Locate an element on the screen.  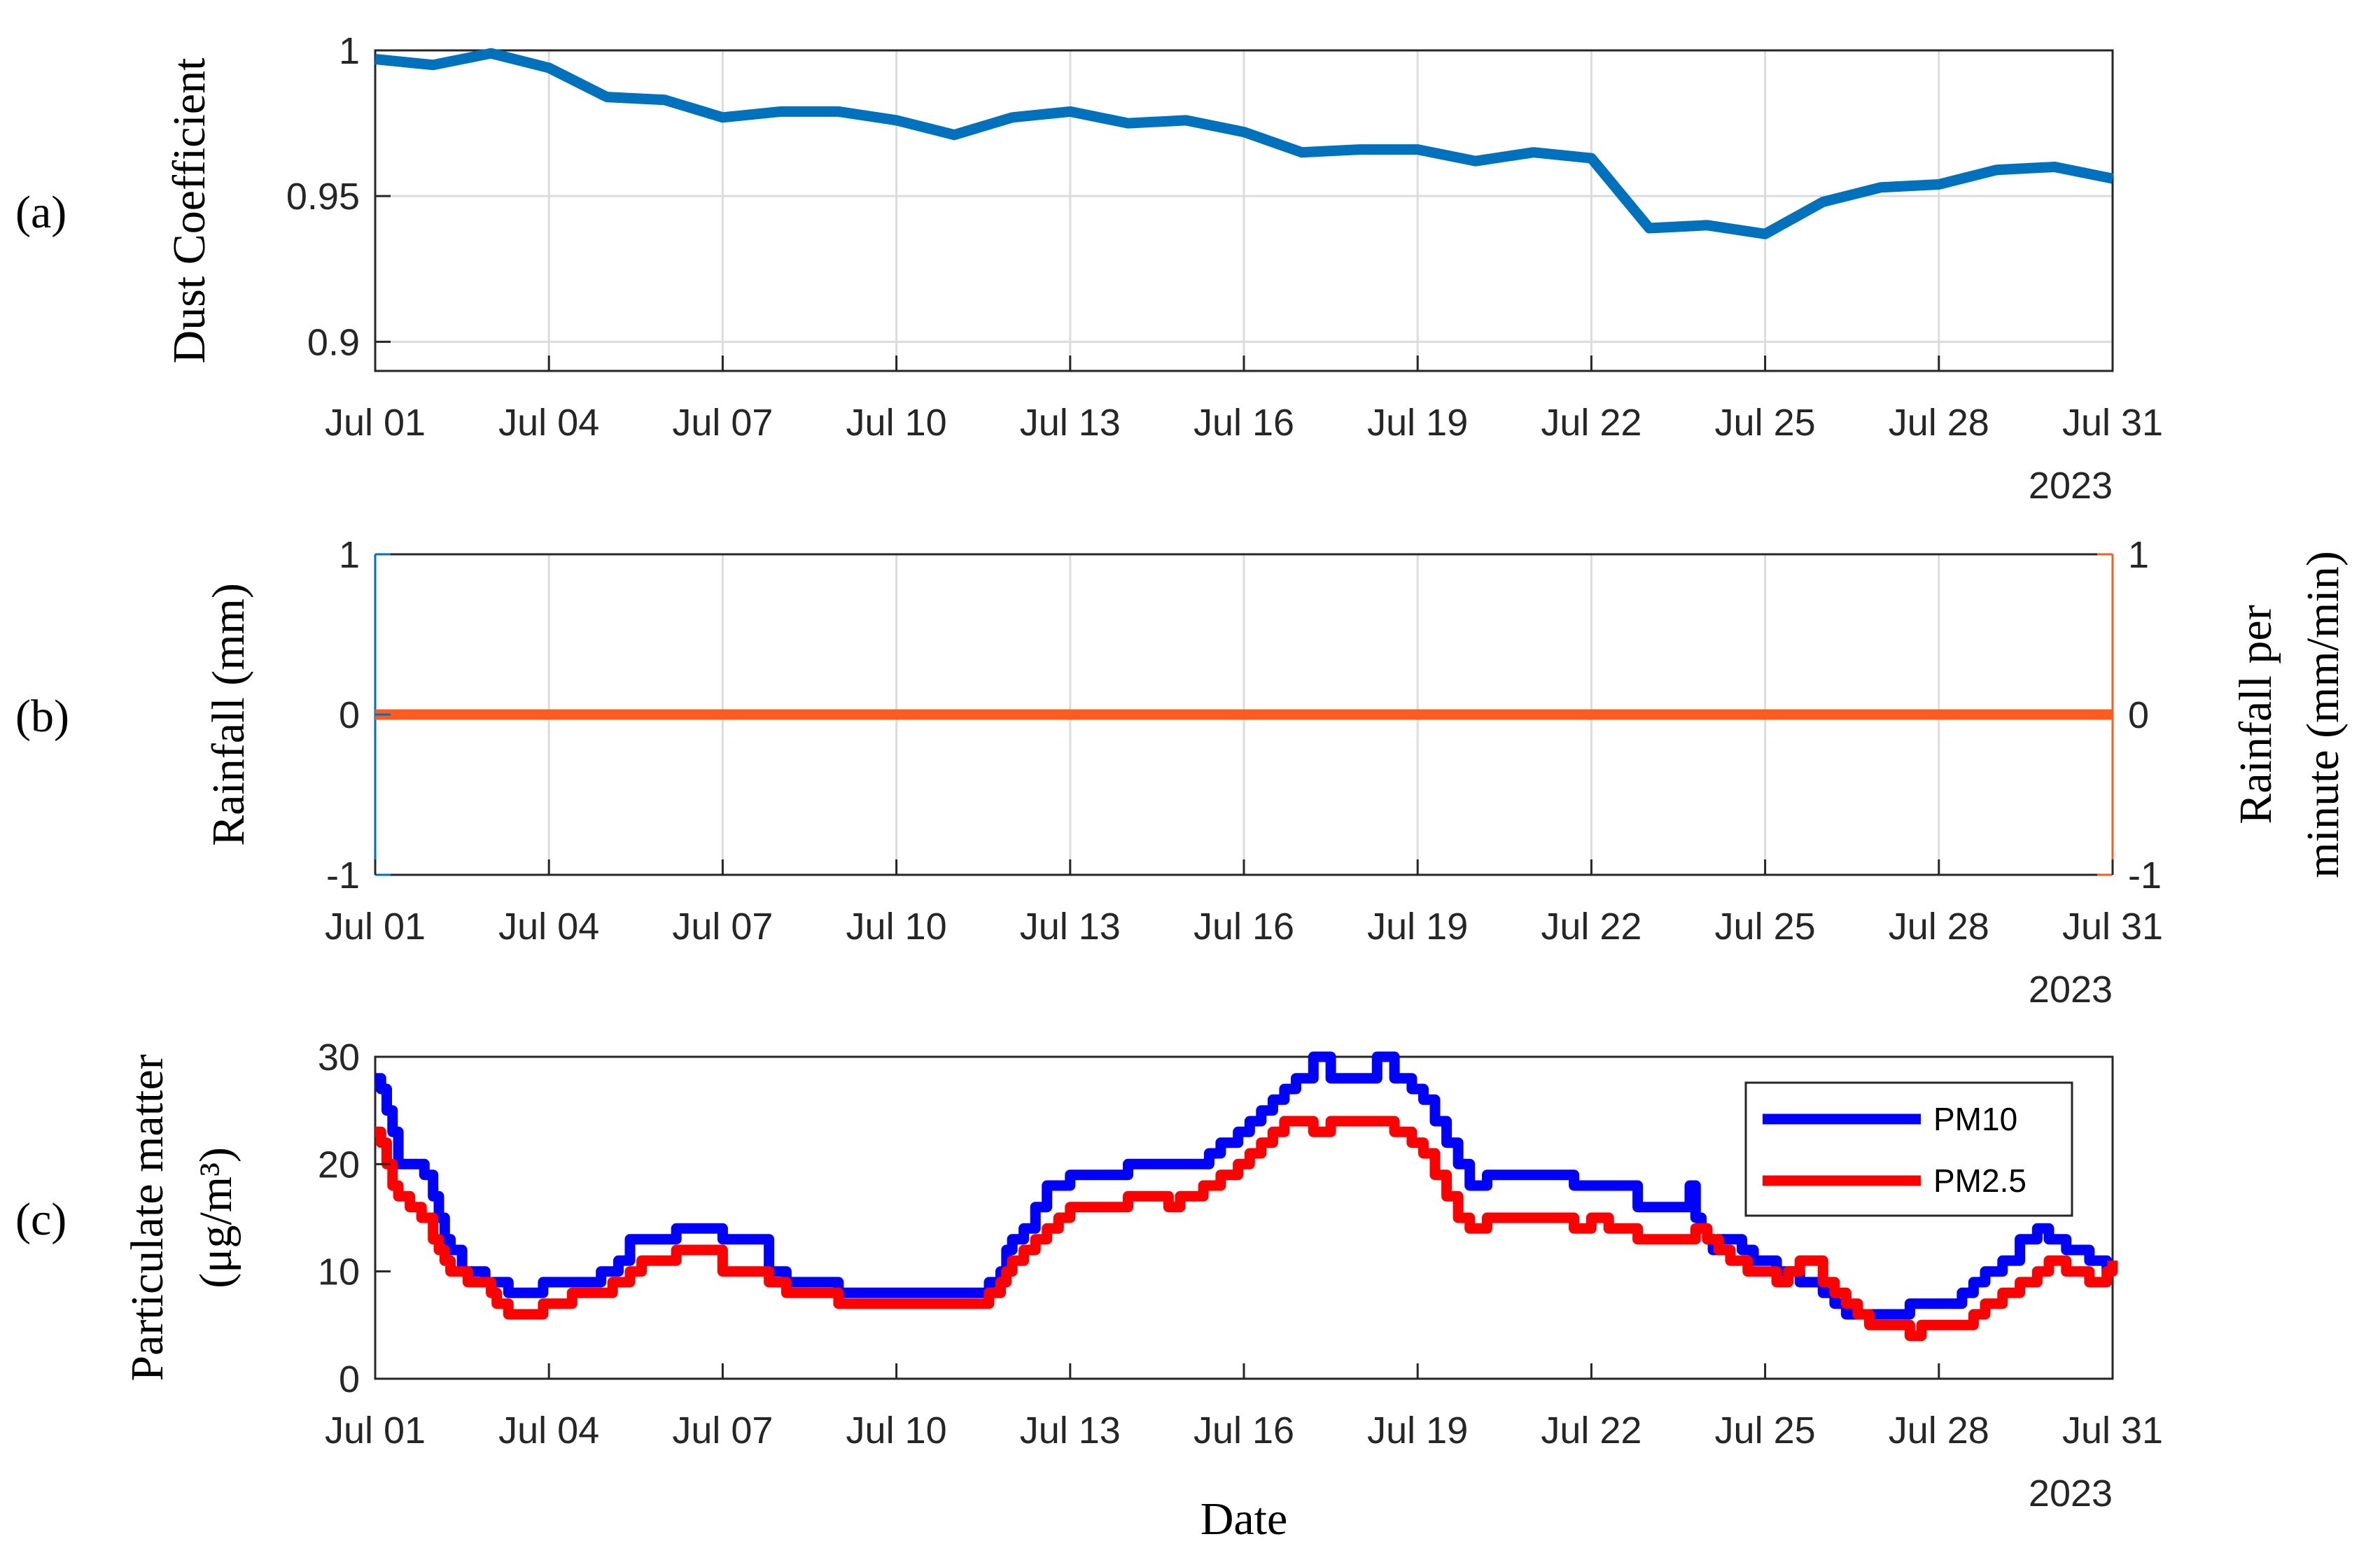
panel-c-y-axis-label-line2: (μg/m³) is located at coordinates (215, 1217).